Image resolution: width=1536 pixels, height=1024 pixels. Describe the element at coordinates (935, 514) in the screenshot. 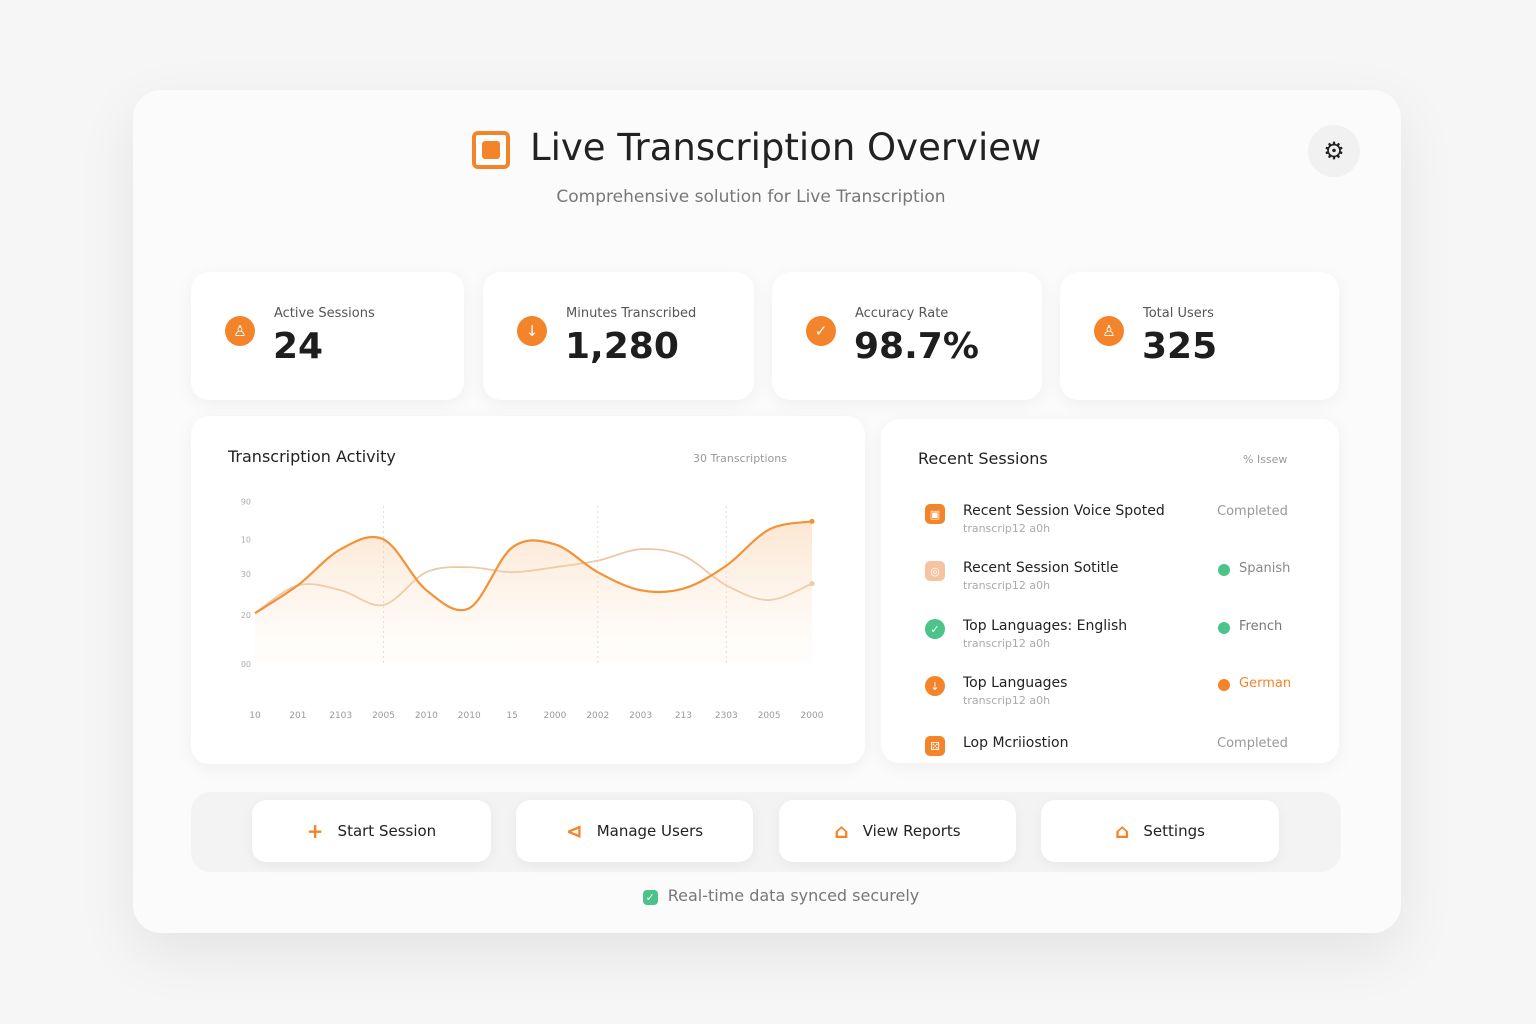

I see `session-icon: ▣` at that location.